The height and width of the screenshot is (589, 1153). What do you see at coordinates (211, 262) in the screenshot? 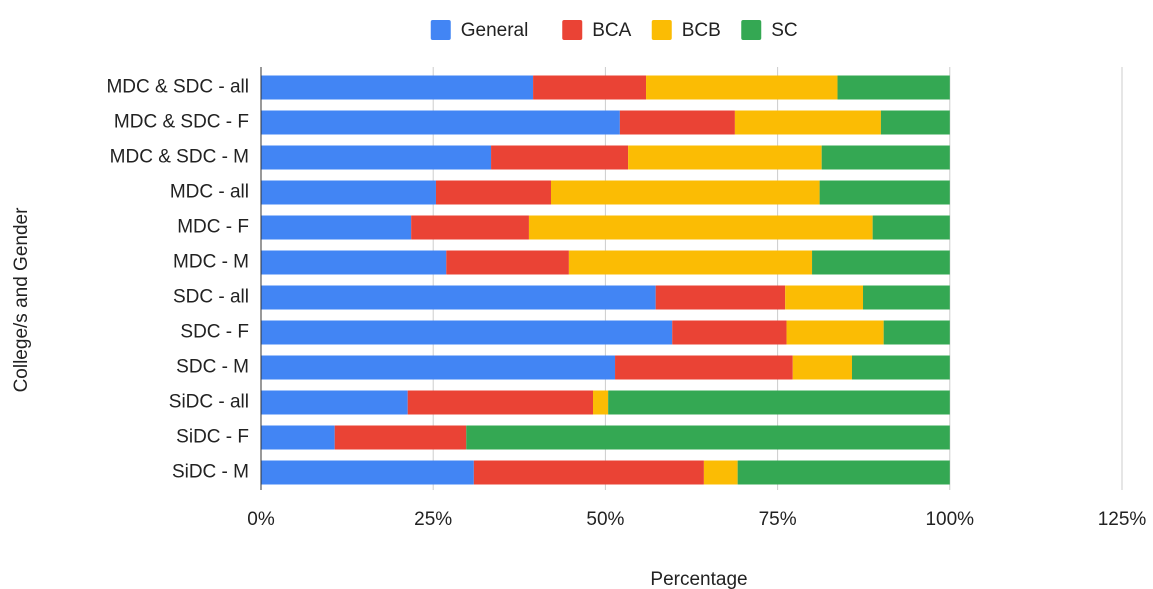
I see `y-tick-label: MDC - M` at bounding box center [211, 262].